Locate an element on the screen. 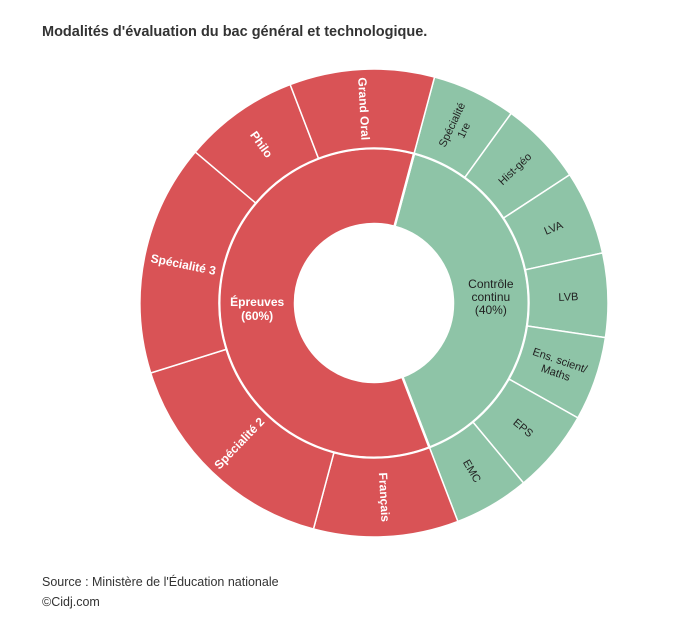 The width and height of the screenshot is (681, 622). outer-label-francais: Français is located at coordinates (384, 497).